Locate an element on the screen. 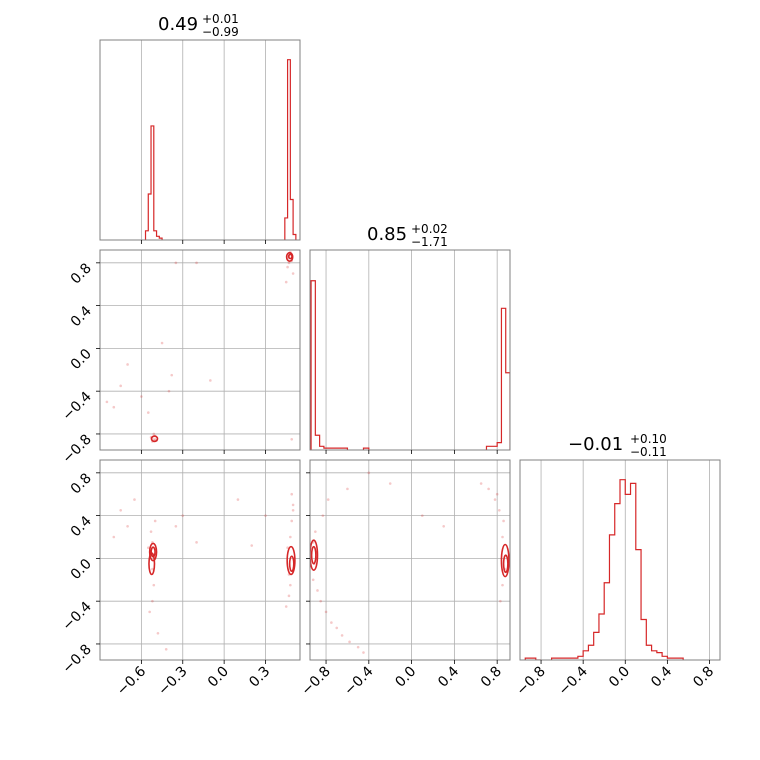 The image size is (760, 760). param1-vs-param2-ytick-label: −0.8 is located at coordinates (76, 448).